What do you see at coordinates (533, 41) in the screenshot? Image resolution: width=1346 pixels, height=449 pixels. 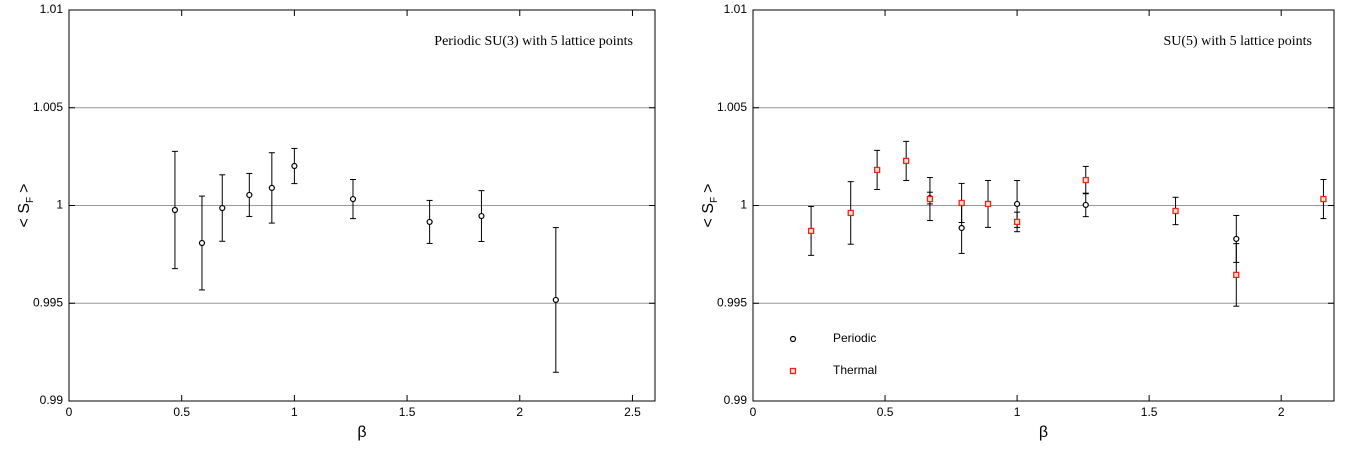 I see `chart-title: Periodic SU(3) with 5 lattice points` at bounding box center [533, 41].